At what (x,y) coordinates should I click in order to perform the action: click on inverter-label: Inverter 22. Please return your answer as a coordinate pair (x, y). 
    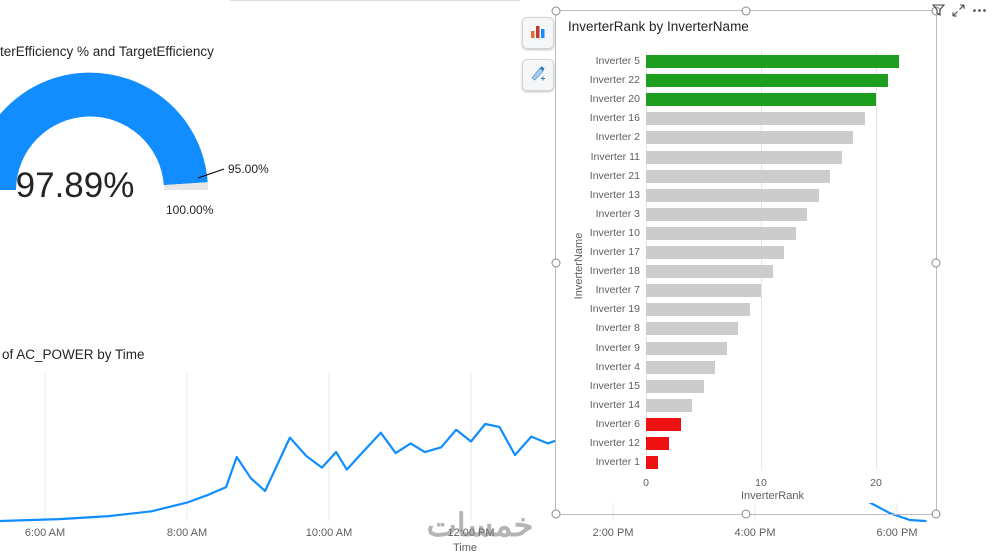
    Looking at the image, I should click on (614, 80).